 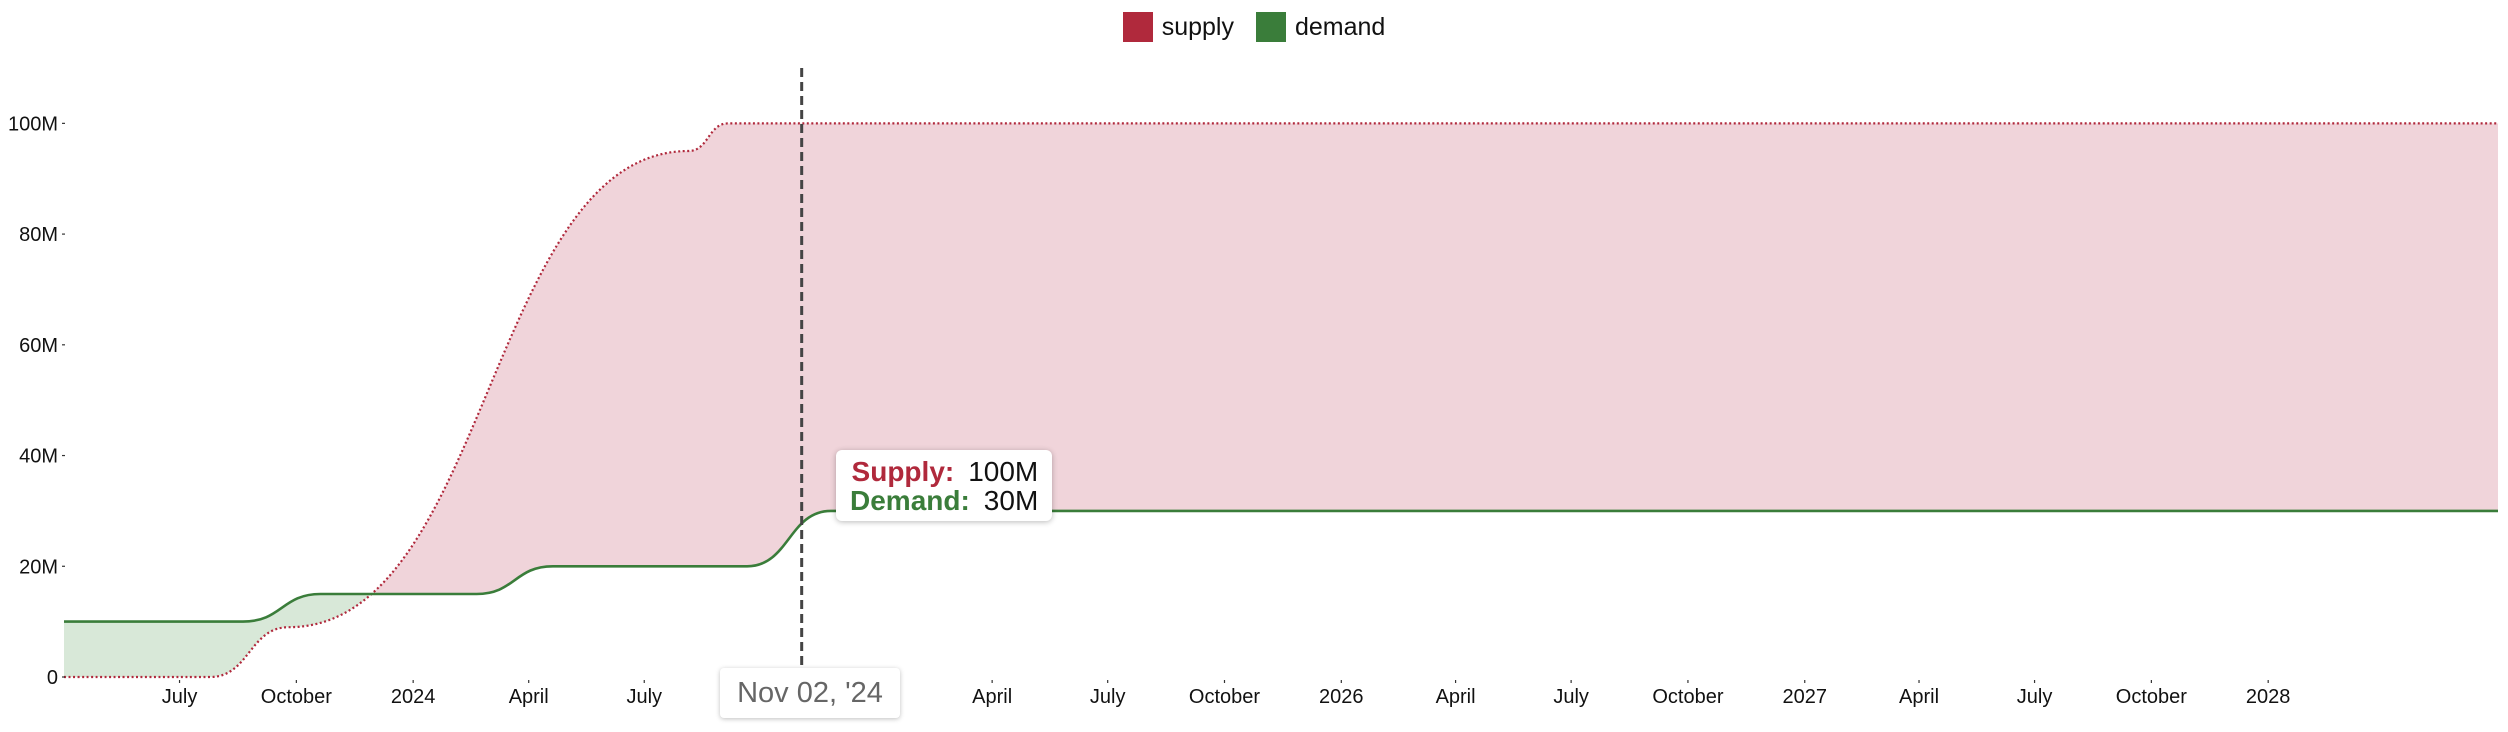 I want to click on tooltip-row-supply: Supply: 100M, so click(x=944, y=471).